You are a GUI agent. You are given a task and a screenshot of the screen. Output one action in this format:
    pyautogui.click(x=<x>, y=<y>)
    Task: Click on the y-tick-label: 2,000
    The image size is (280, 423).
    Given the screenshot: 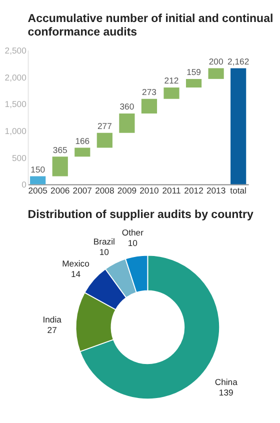 What is the action you would take?
    pyautogui.click(x=15, y=77)
    